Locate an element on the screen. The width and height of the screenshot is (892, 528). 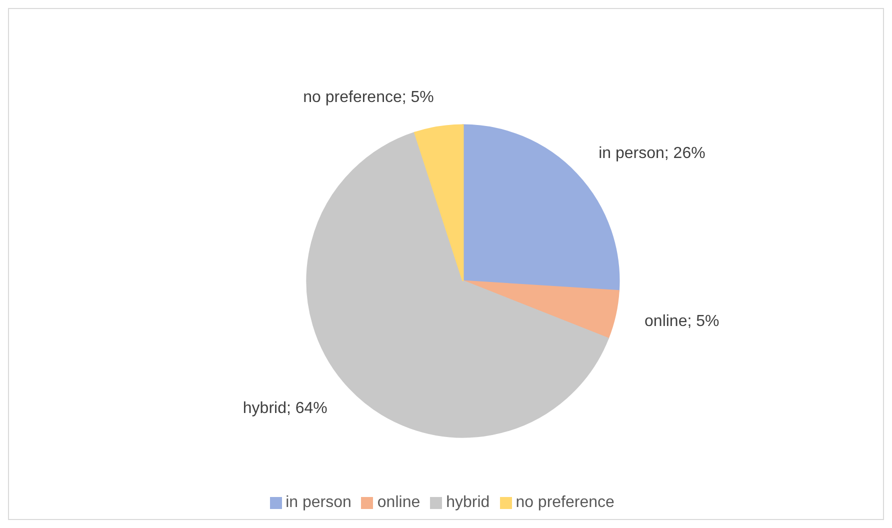
data-label: in person; 26% is located at coordinates (652, 153).